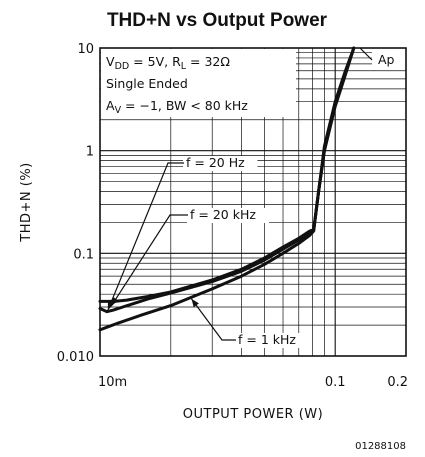  I want to click on annotation-text: f = 20 Hz, so click(215, 162).